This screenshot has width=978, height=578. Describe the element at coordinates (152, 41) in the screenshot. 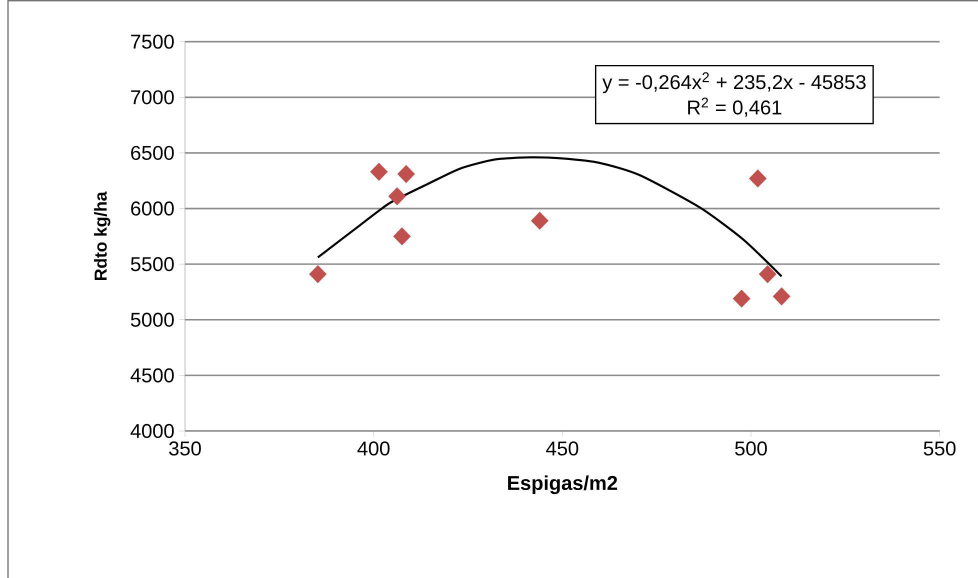

I see `y-tick-label: 7500` at that location.